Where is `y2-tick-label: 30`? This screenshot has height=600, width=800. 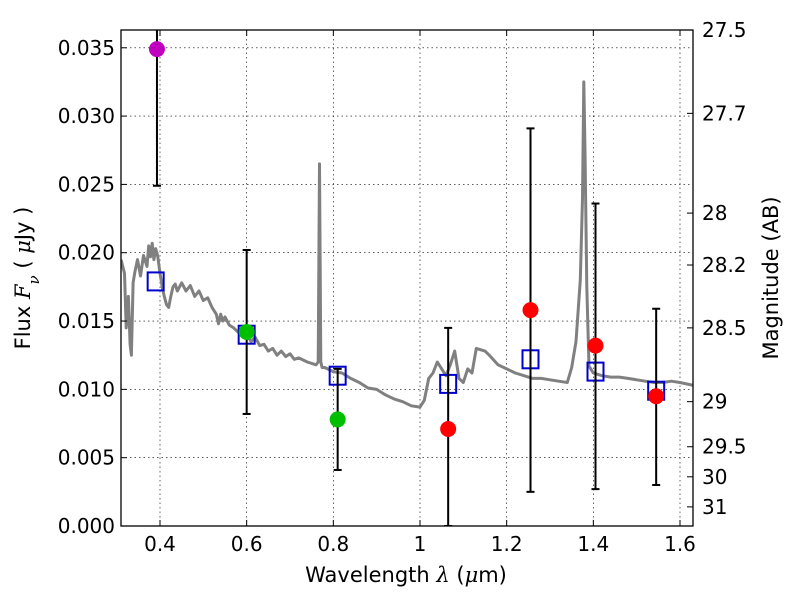 y2-tick-label: 30 is located at coordinates (714, 477).